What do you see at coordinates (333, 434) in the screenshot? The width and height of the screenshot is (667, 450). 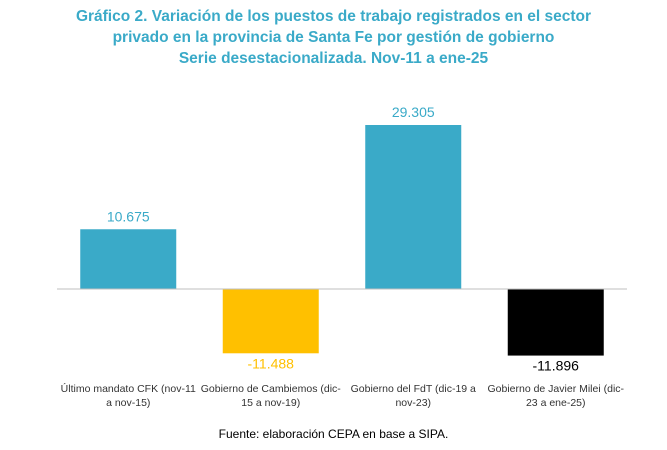 I see `source-note: Fuente: elaboración CEPA en base a SIPA.` at bounding box center [333, 434].